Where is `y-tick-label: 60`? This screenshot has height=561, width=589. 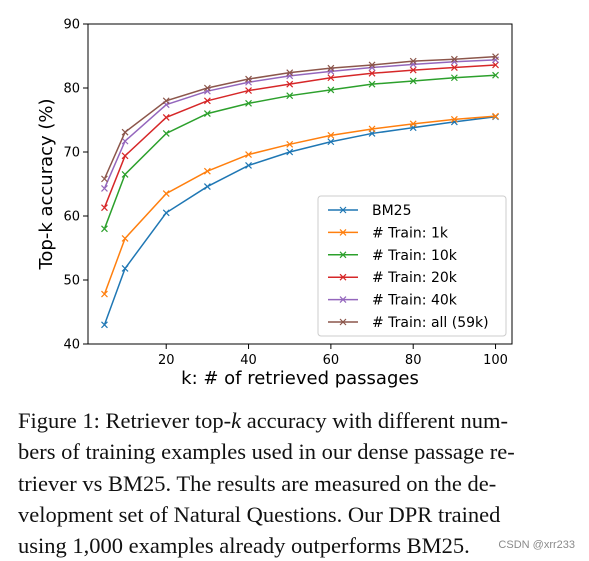 y-tick-label: 60 is located at coordinates (71, 217).